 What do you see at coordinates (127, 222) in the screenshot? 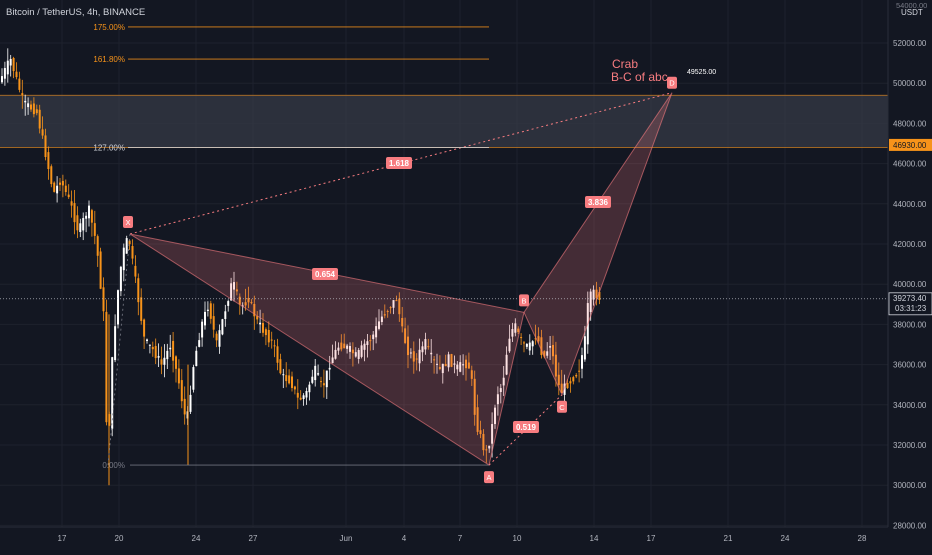
I see `pattern-point-x: X` at bounding box center [127, 222].